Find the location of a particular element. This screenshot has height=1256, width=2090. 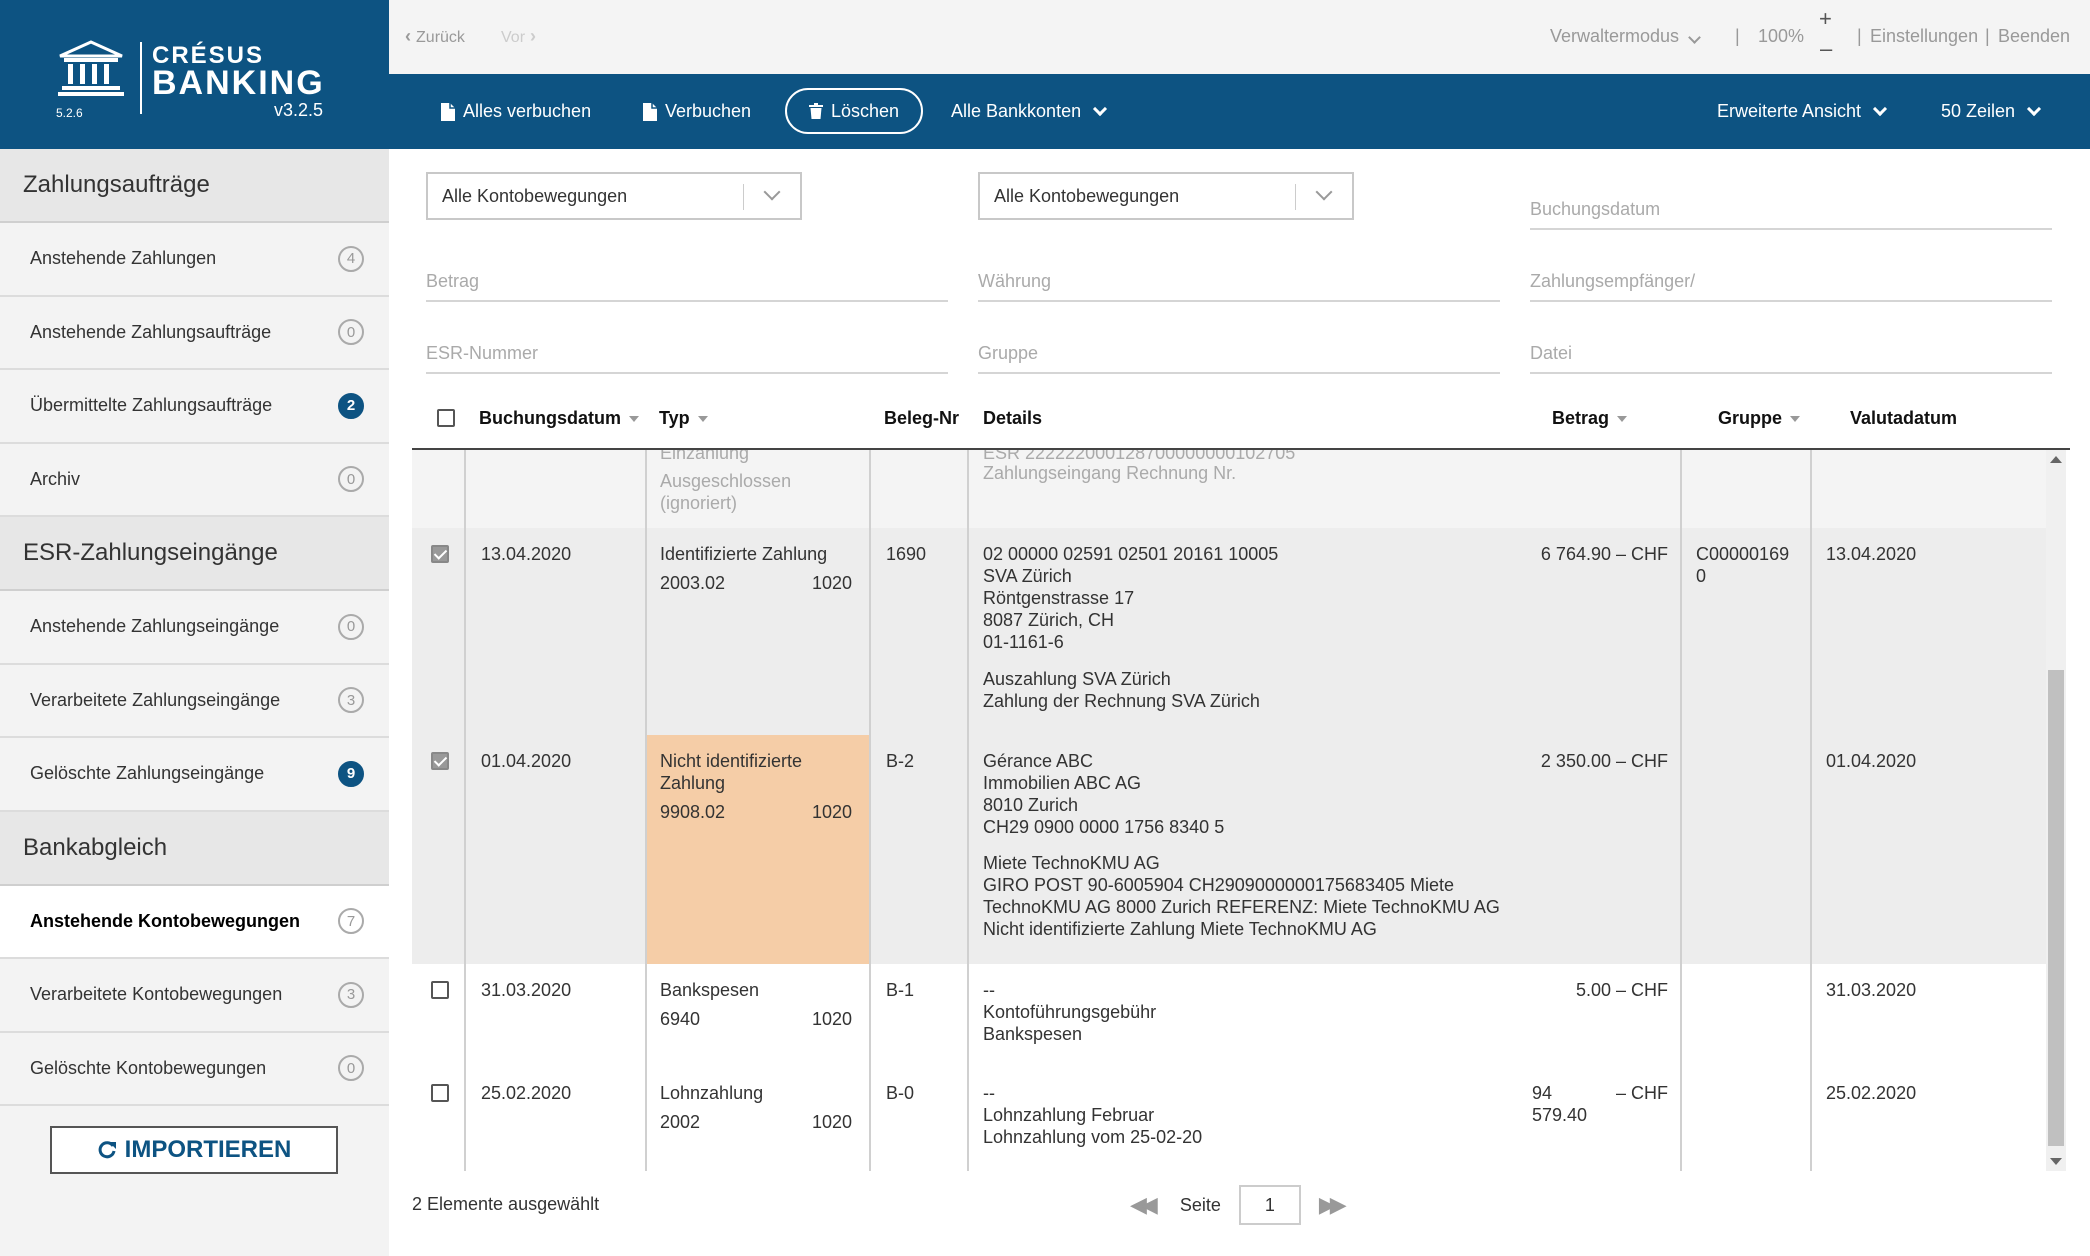

details-line: Miete TechnoKMU AG is located at coordinates (1071, 863).